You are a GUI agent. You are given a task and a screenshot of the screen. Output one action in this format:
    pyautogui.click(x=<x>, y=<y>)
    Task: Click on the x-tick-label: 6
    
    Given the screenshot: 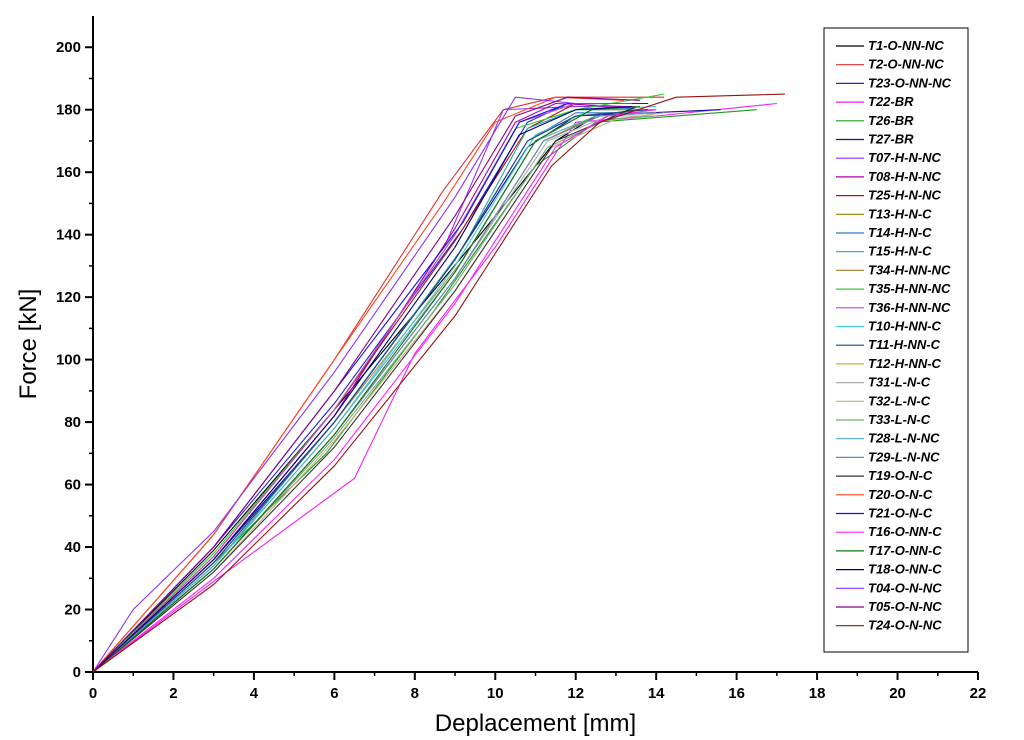 What is the action you would take?
    pyautogui.click(x=334, y=693)
    